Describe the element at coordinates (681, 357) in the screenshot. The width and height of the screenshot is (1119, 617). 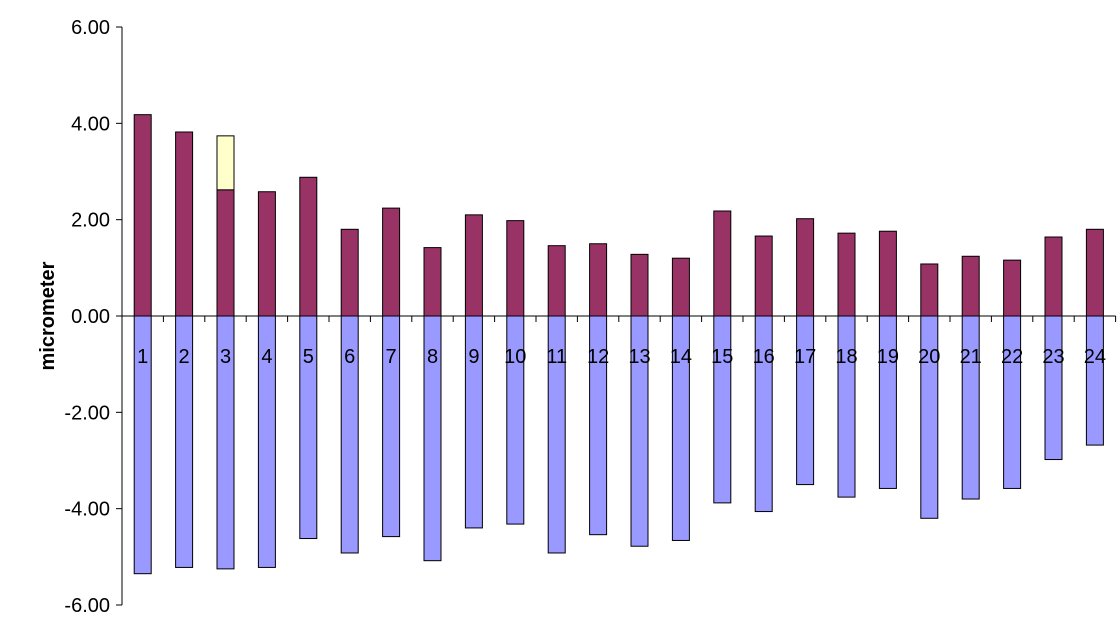
I see `x-tick-label: 14` at that location.